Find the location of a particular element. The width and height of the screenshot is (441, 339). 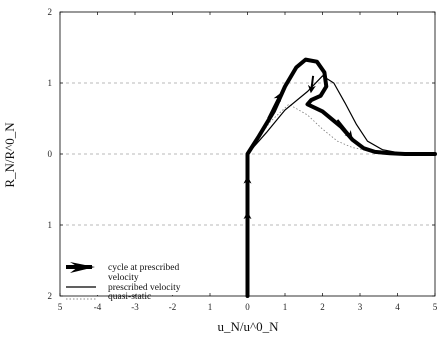

x-tick-label-5: 0 is located at coordinates (247, 307).